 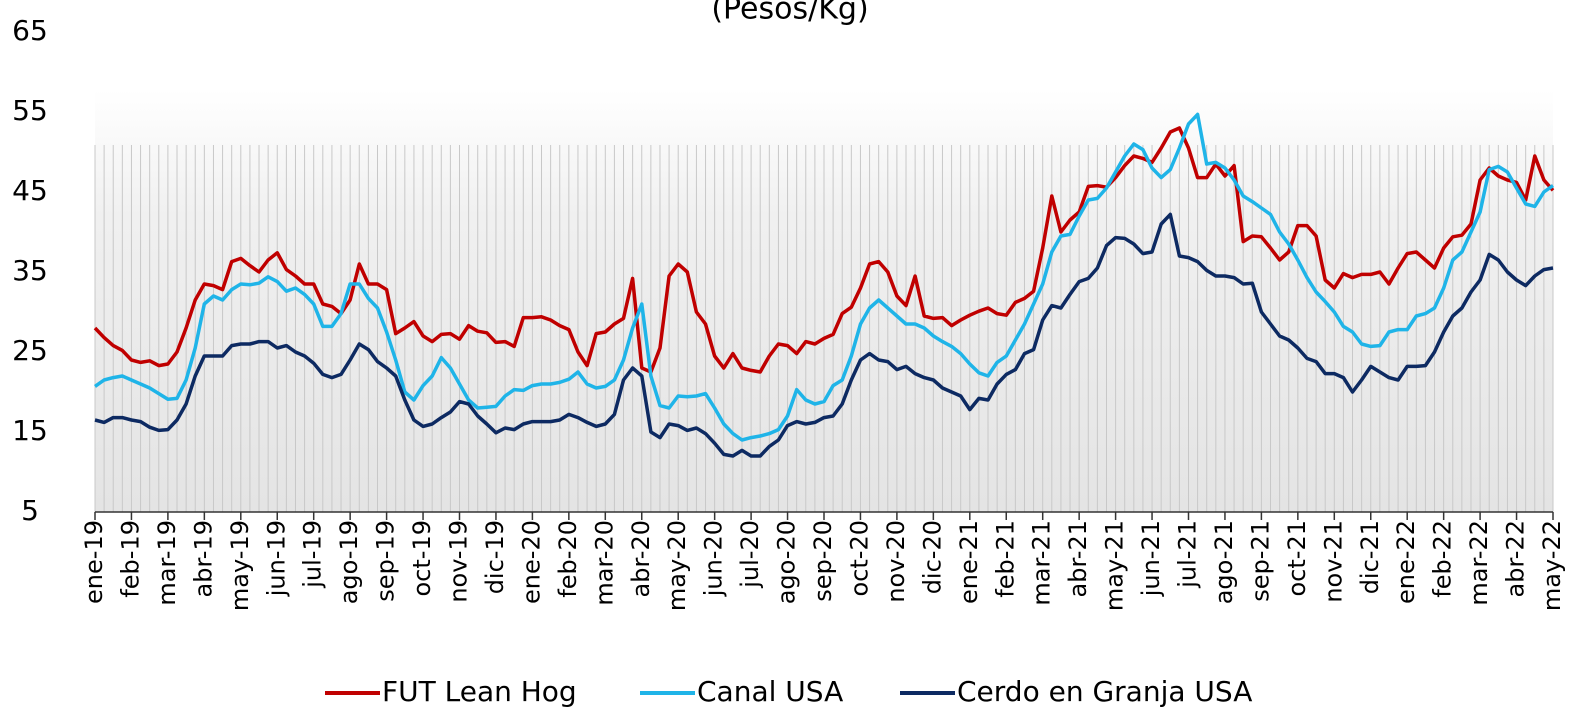 What do you see at coordinates (677, 565) in the screenshot?
I see `x-tick-label: may-20` at bounding box center [677, 565].